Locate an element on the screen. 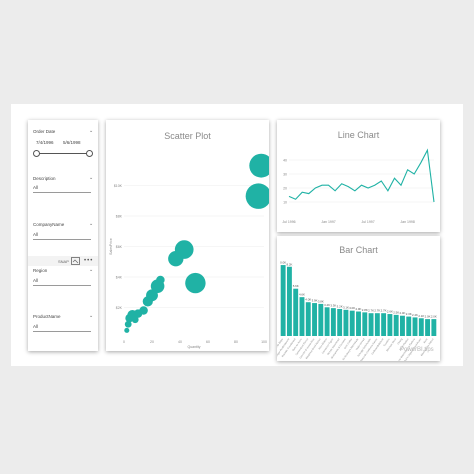 Image resolution: width=474 pixels, height=474 pixels. product-slicer-value: All is located at coordinates (36, 326).